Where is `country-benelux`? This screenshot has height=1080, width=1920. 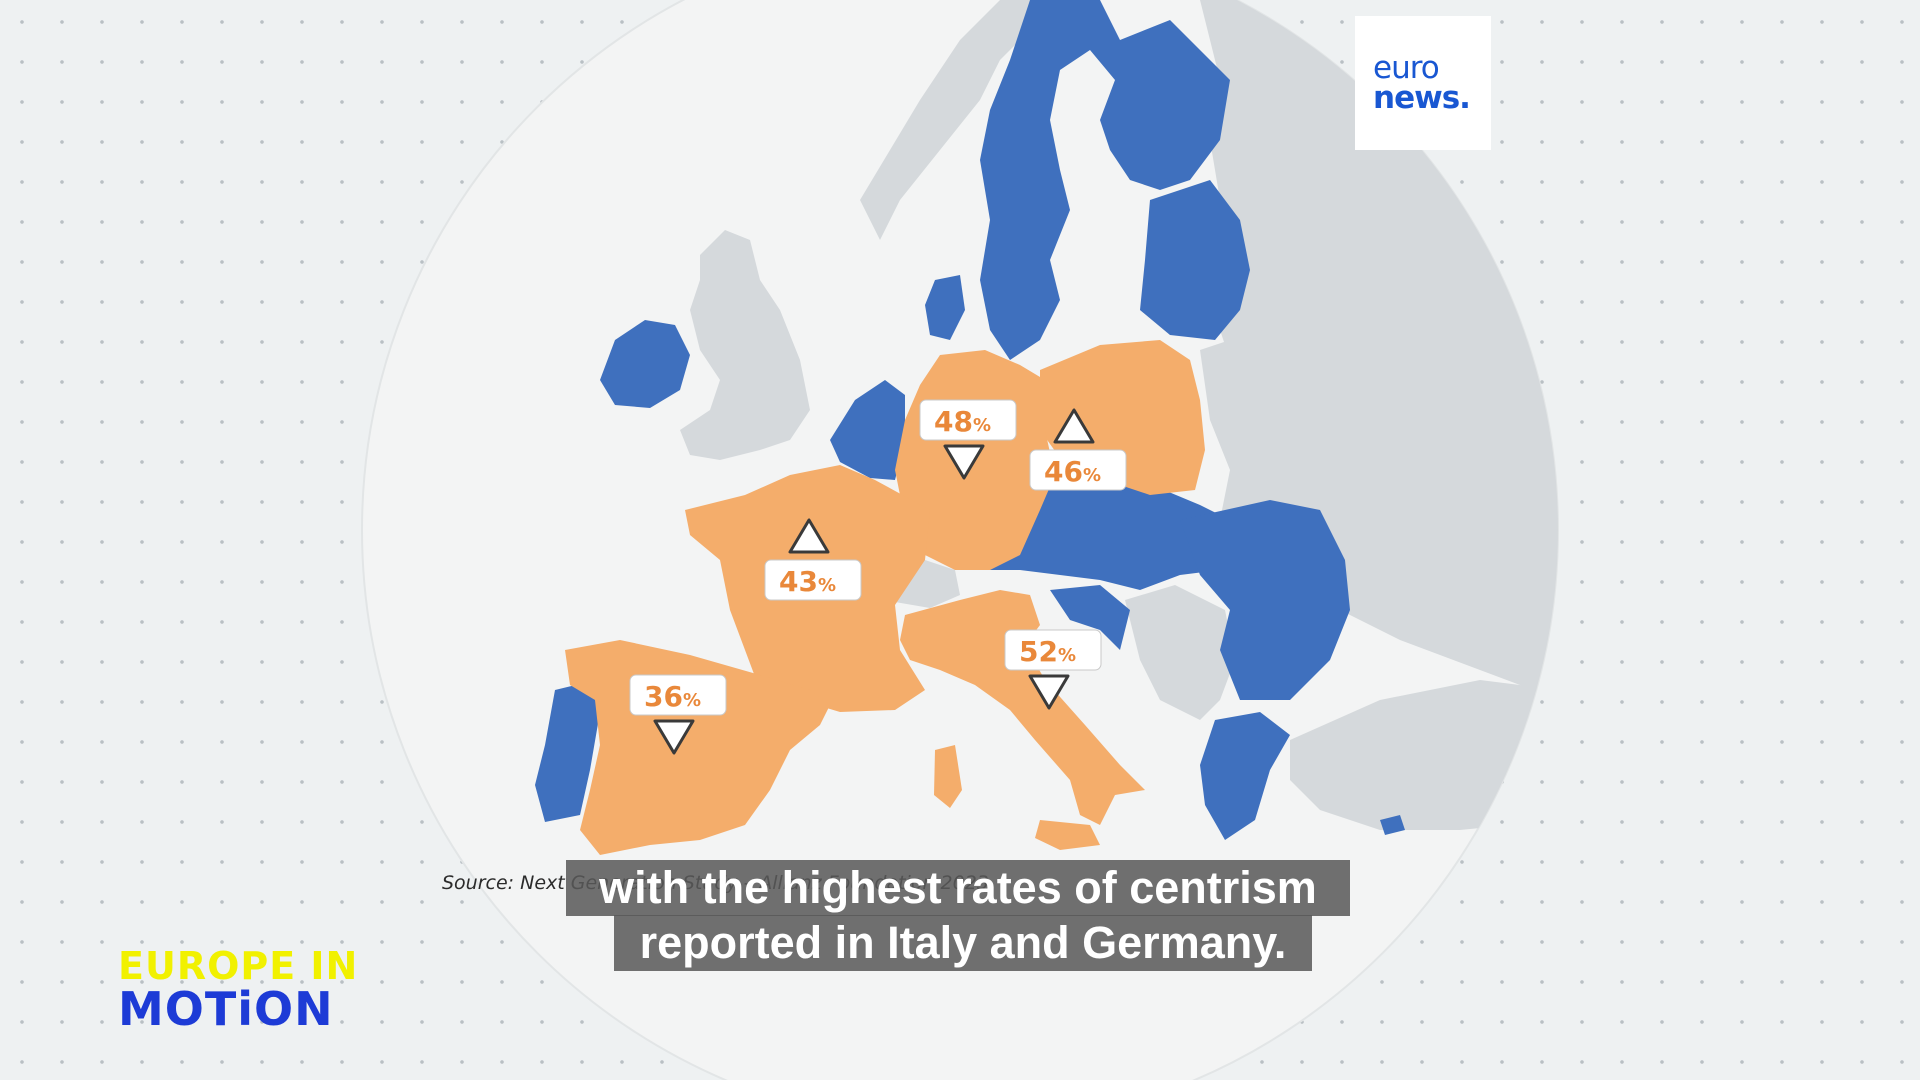 country-benelux is located at coordinates (867, 430).